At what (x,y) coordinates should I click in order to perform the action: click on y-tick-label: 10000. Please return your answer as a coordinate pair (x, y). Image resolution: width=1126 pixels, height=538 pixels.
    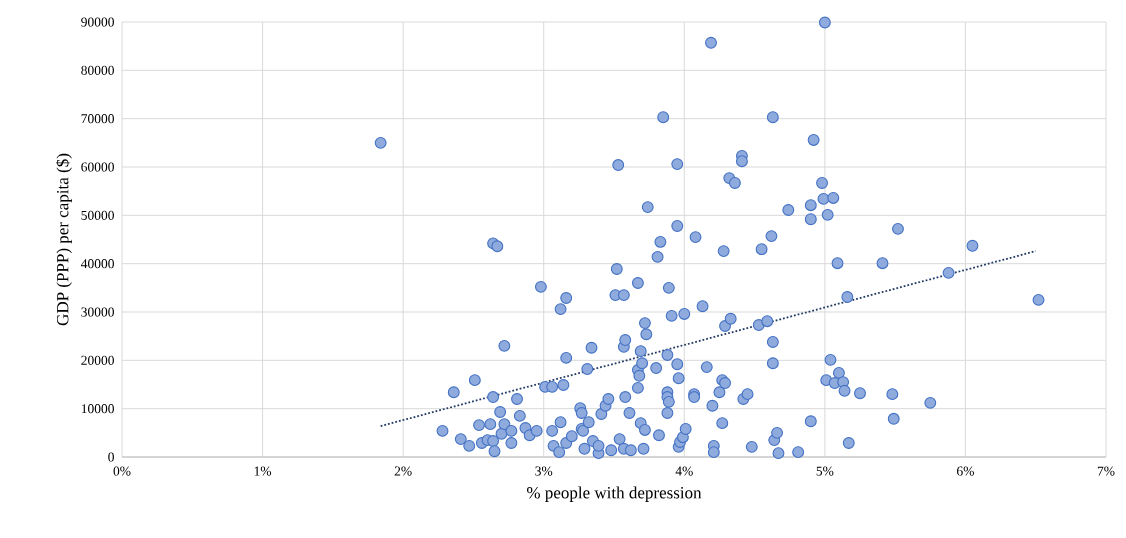
    Looking at the image, I should click on (97, 409).